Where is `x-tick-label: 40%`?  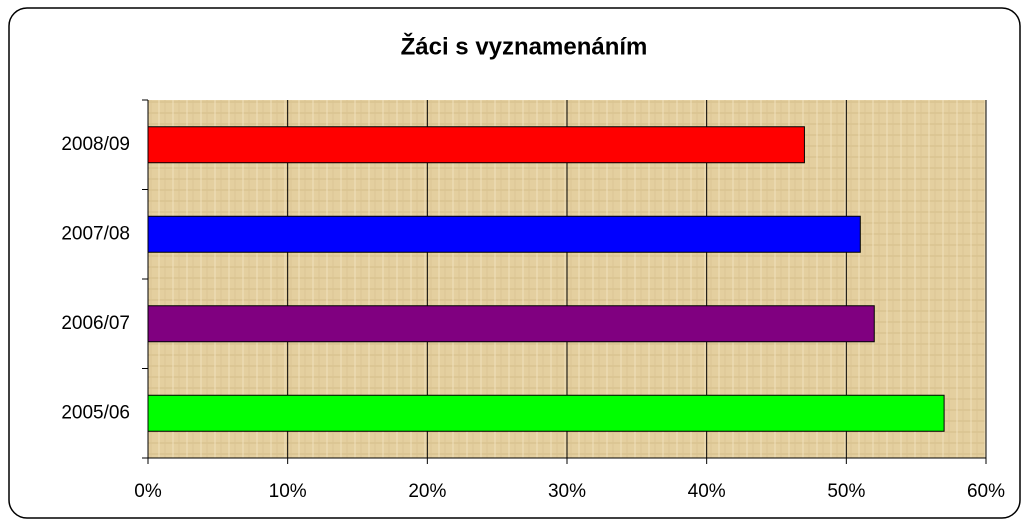 x-tick-label: 40% is located at coordinates (707, 491).